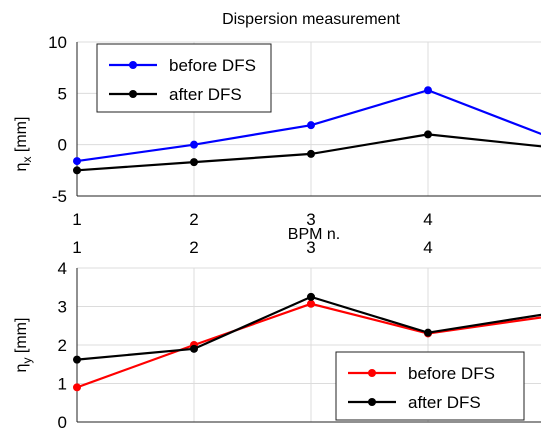 This screenshot has width=541, height=429. I want to click on y-axis-label-bottom-subscript: y, so click(27, 361).